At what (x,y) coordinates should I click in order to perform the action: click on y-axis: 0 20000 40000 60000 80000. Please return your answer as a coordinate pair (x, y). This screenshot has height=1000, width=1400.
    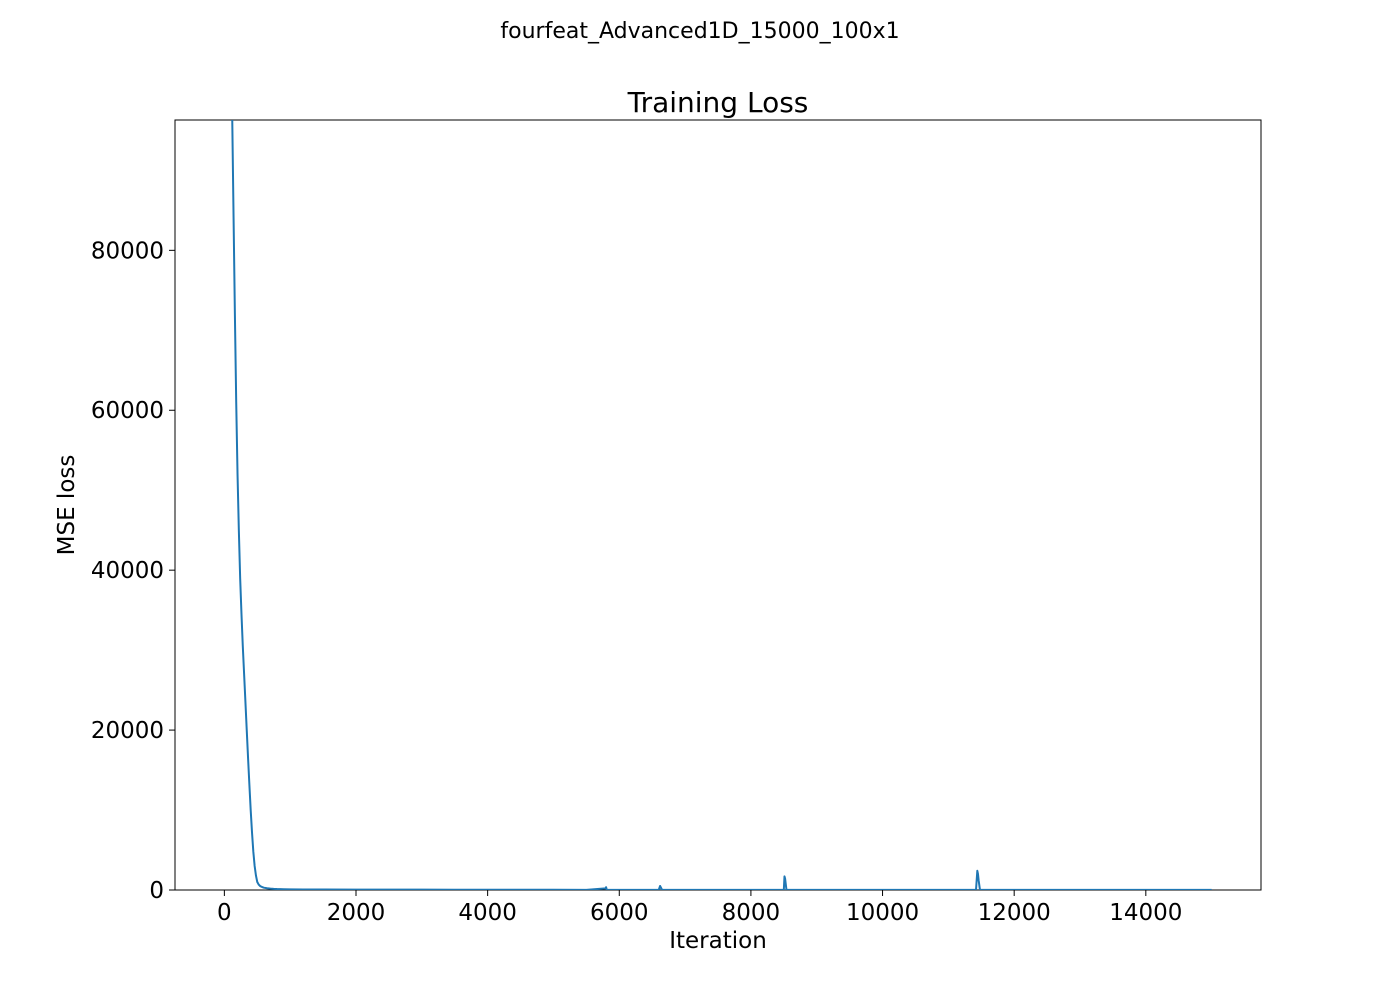
    Looking at the image, I should click on (133, 571).